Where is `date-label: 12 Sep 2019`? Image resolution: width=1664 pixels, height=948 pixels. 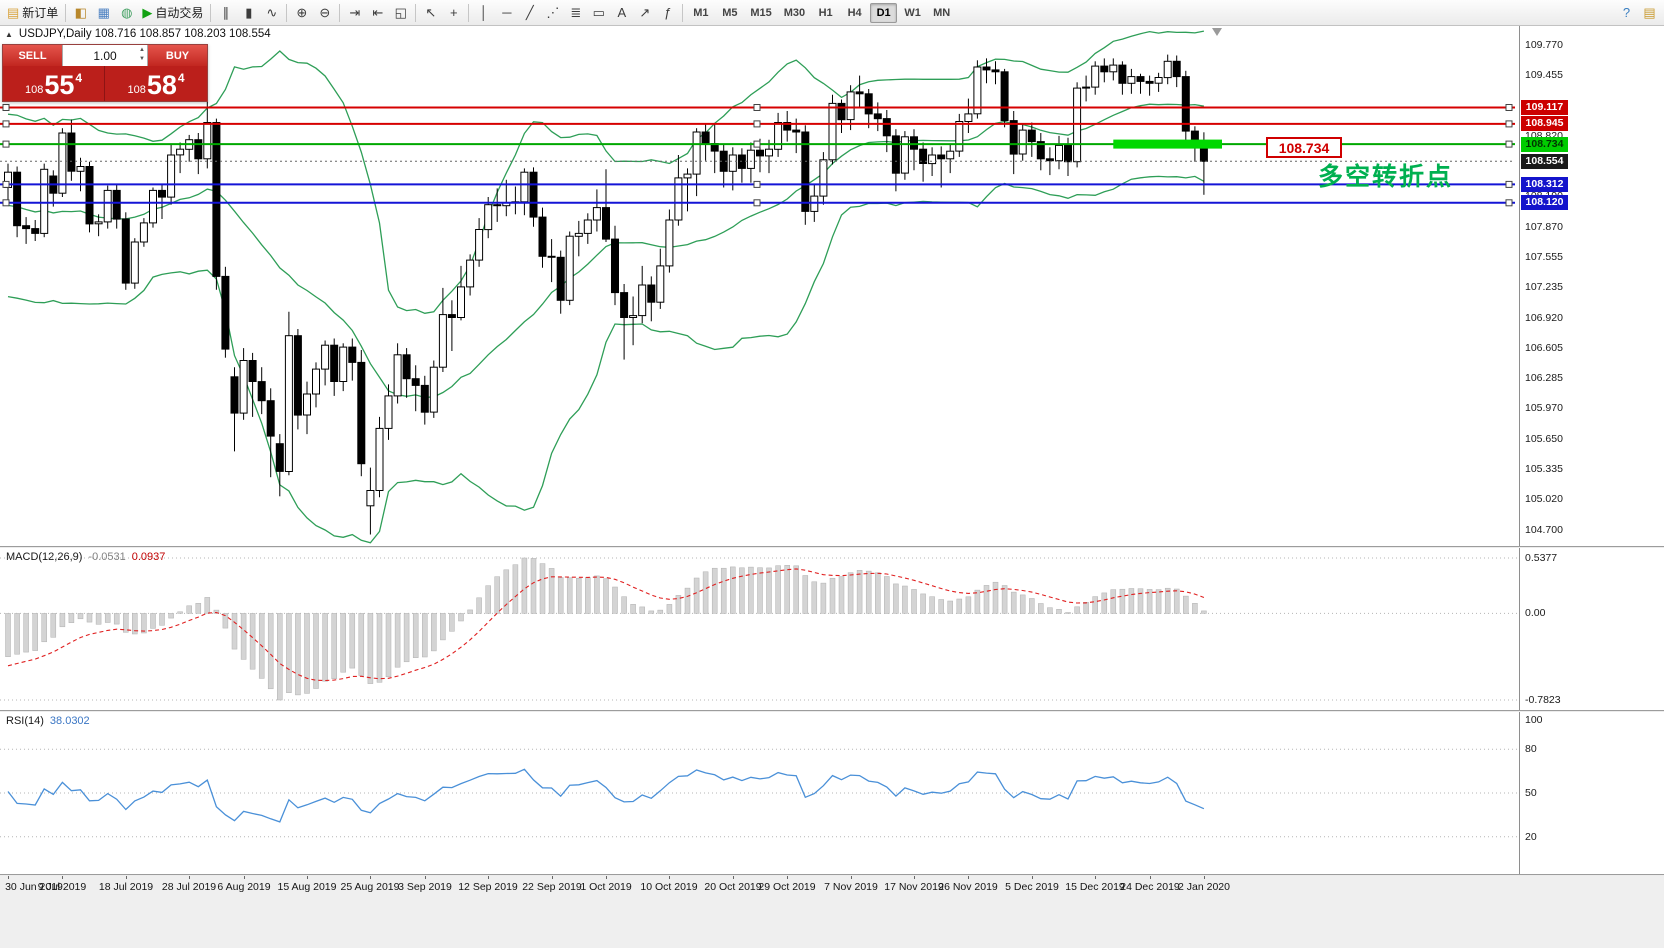 date-label: 12 Sep 2019 is located at coordinates (488, 887).